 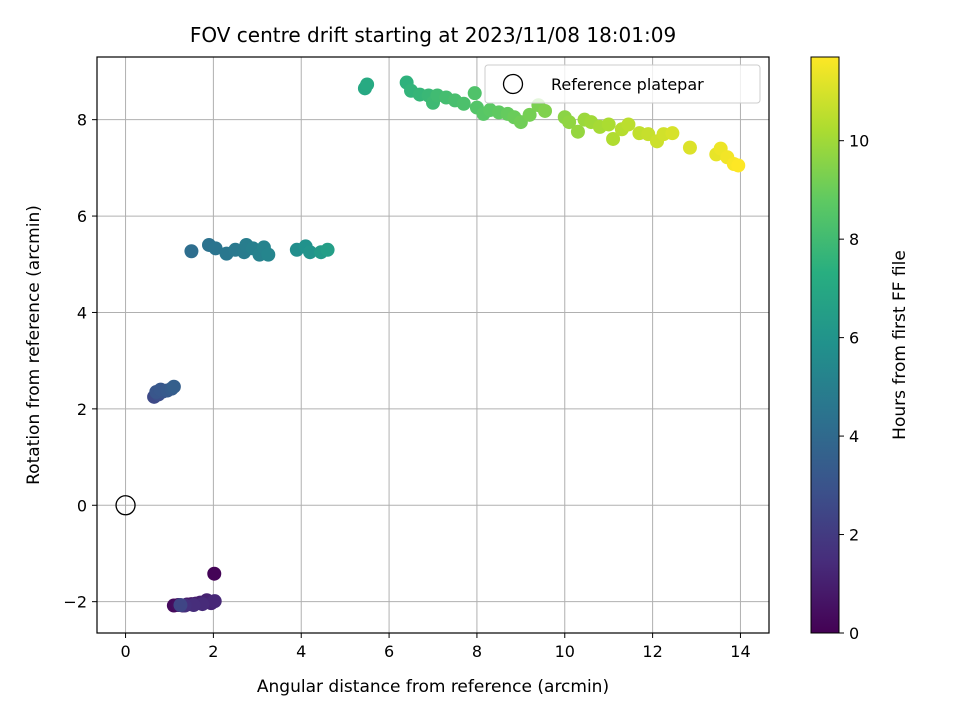 What do you see at coordinates (213, 651) in the screenshot?
I see `x-tick-label: 2` at bounding box center [213, 651].